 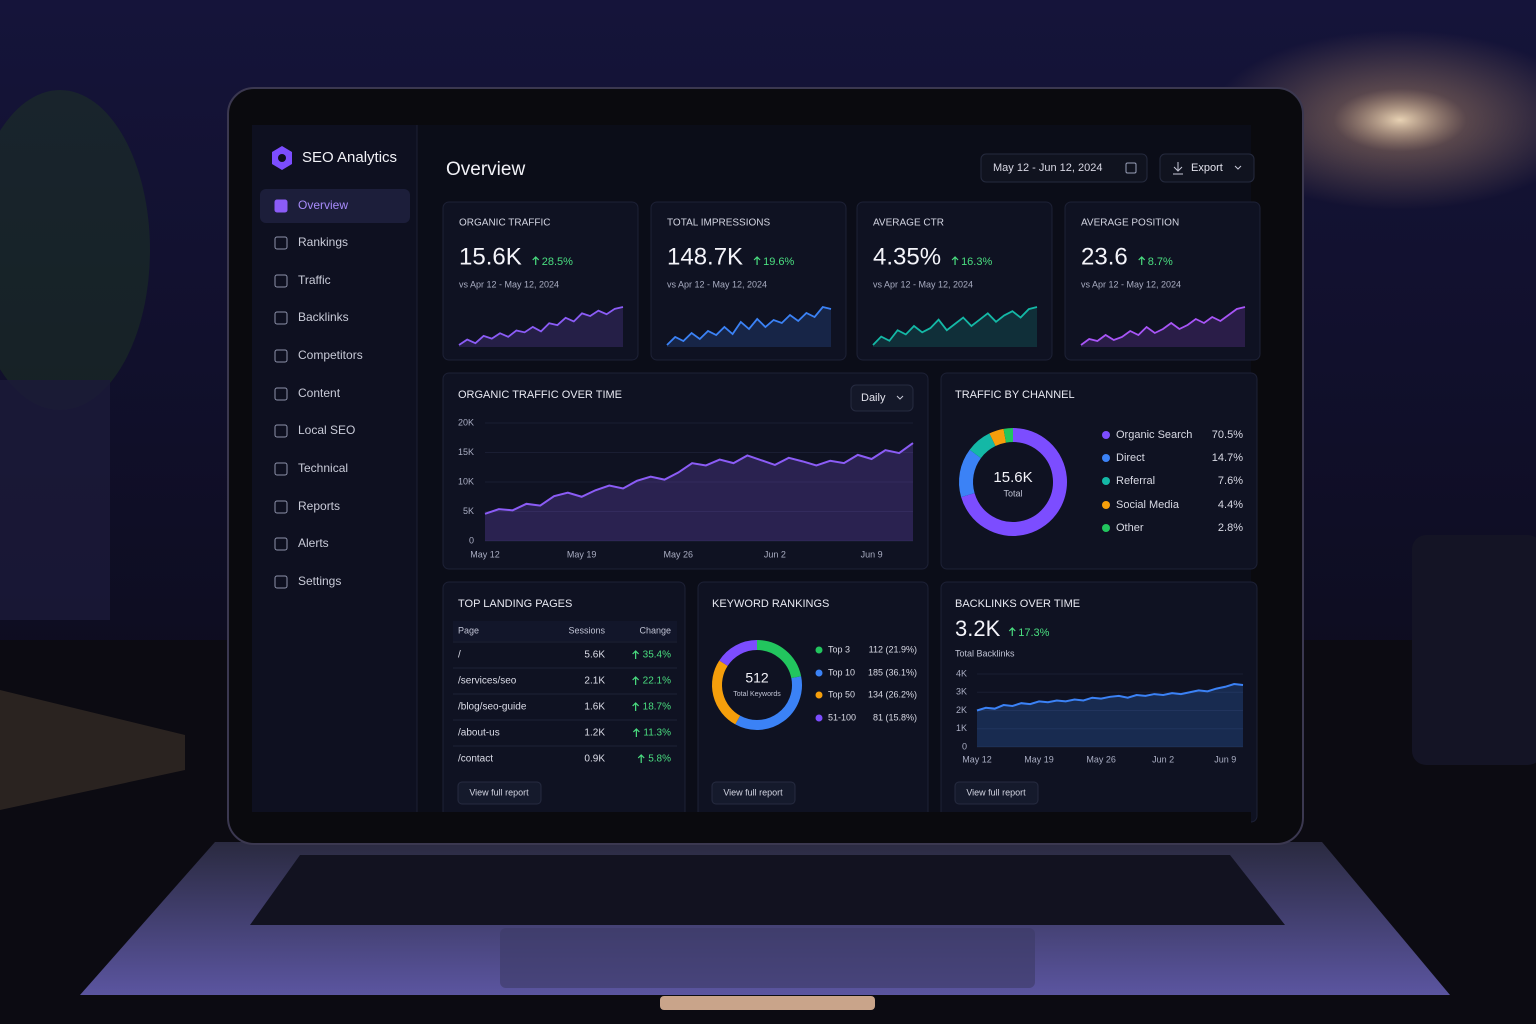 What do you see at coordinates (767, 1003) in the screenshot?
I see `laptop-notch` at bounding box center [767, 1003].